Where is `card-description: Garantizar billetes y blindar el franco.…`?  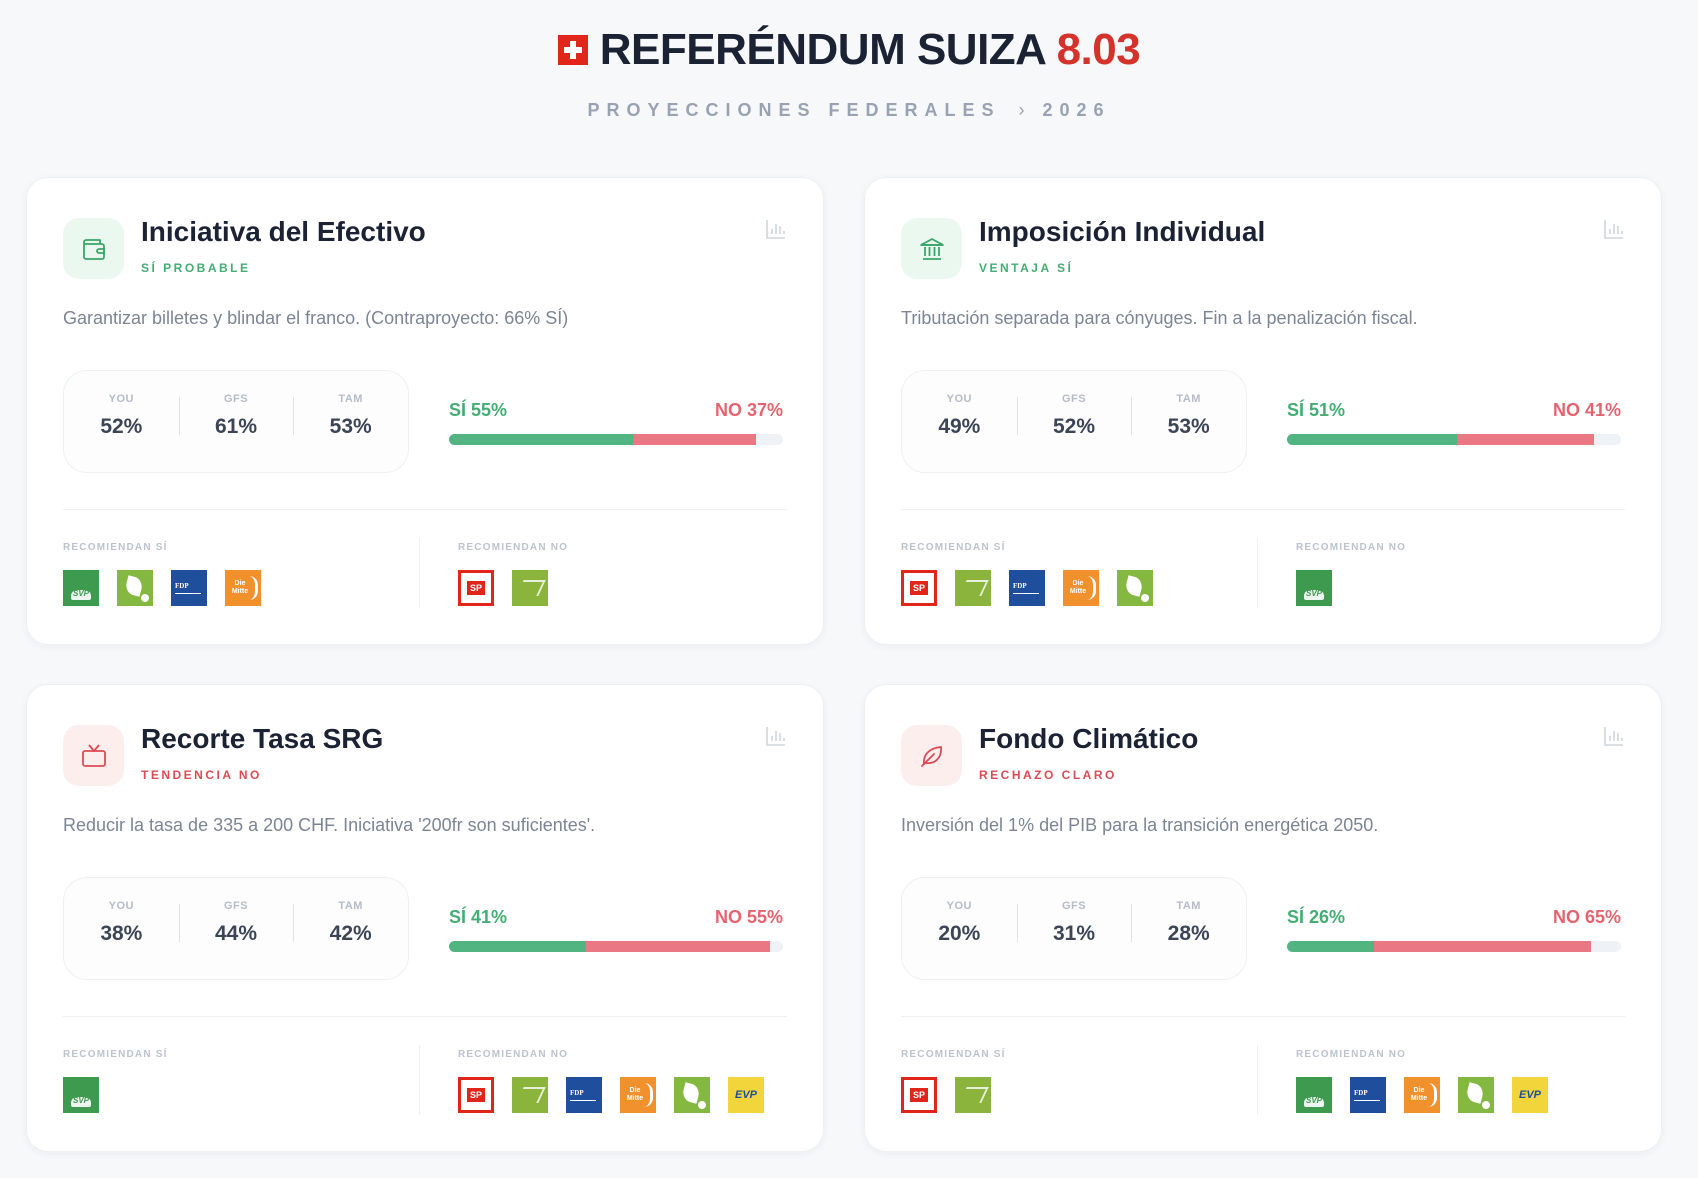
card-description: Garantizar billetes y blindar el franco.… is located at coordinates (316, 318).